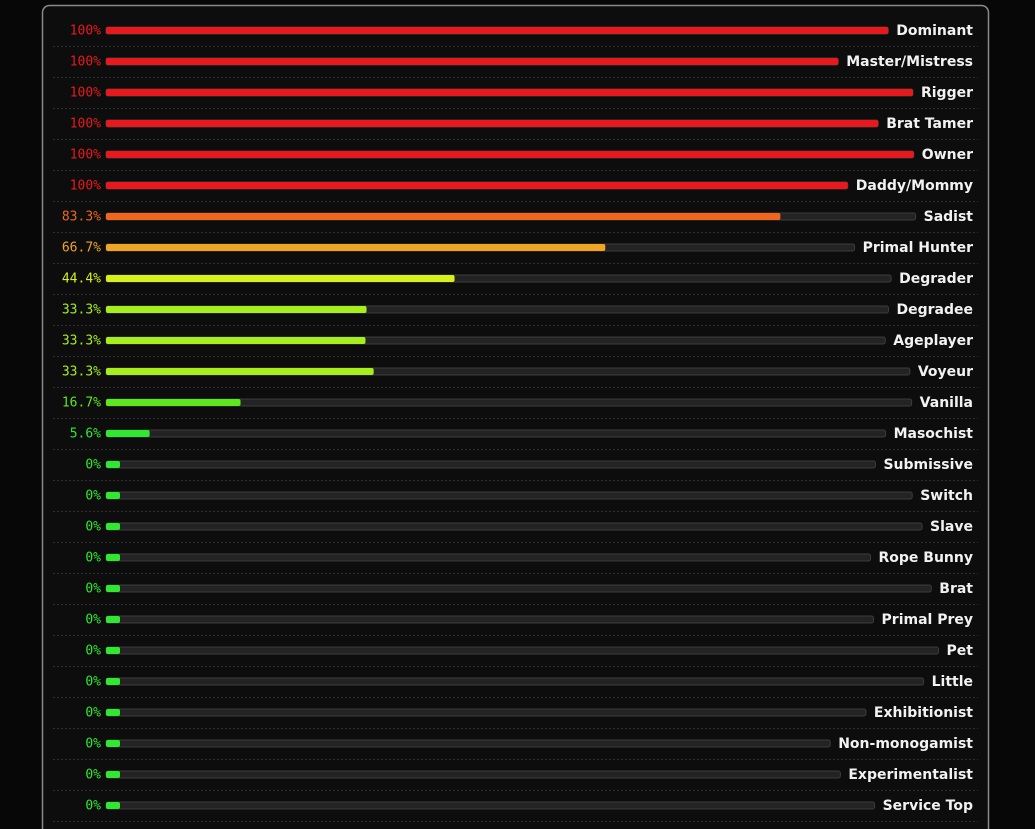 This screenshot has width=1035, height=829. I want to click on category-label: Service Top, so click(928, 806).